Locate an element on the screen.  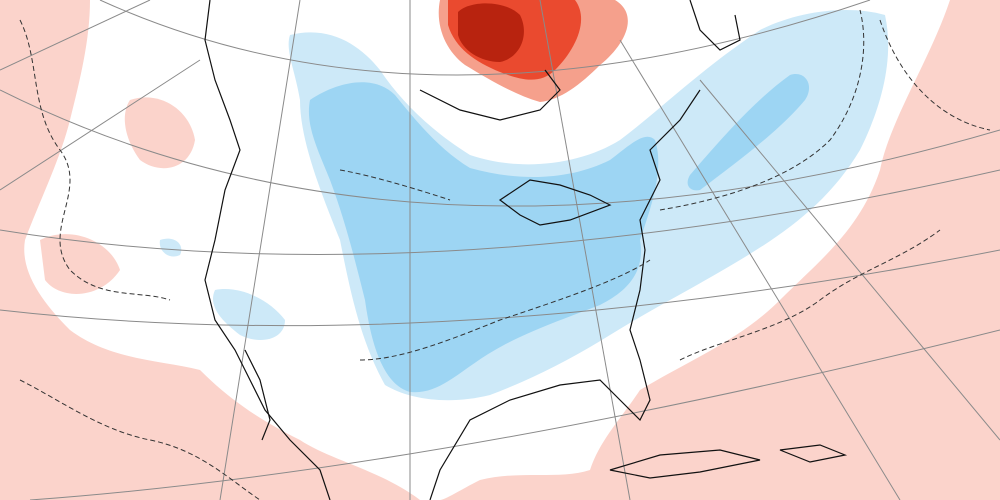
hudson-bay is located at coordinates (490, 95).